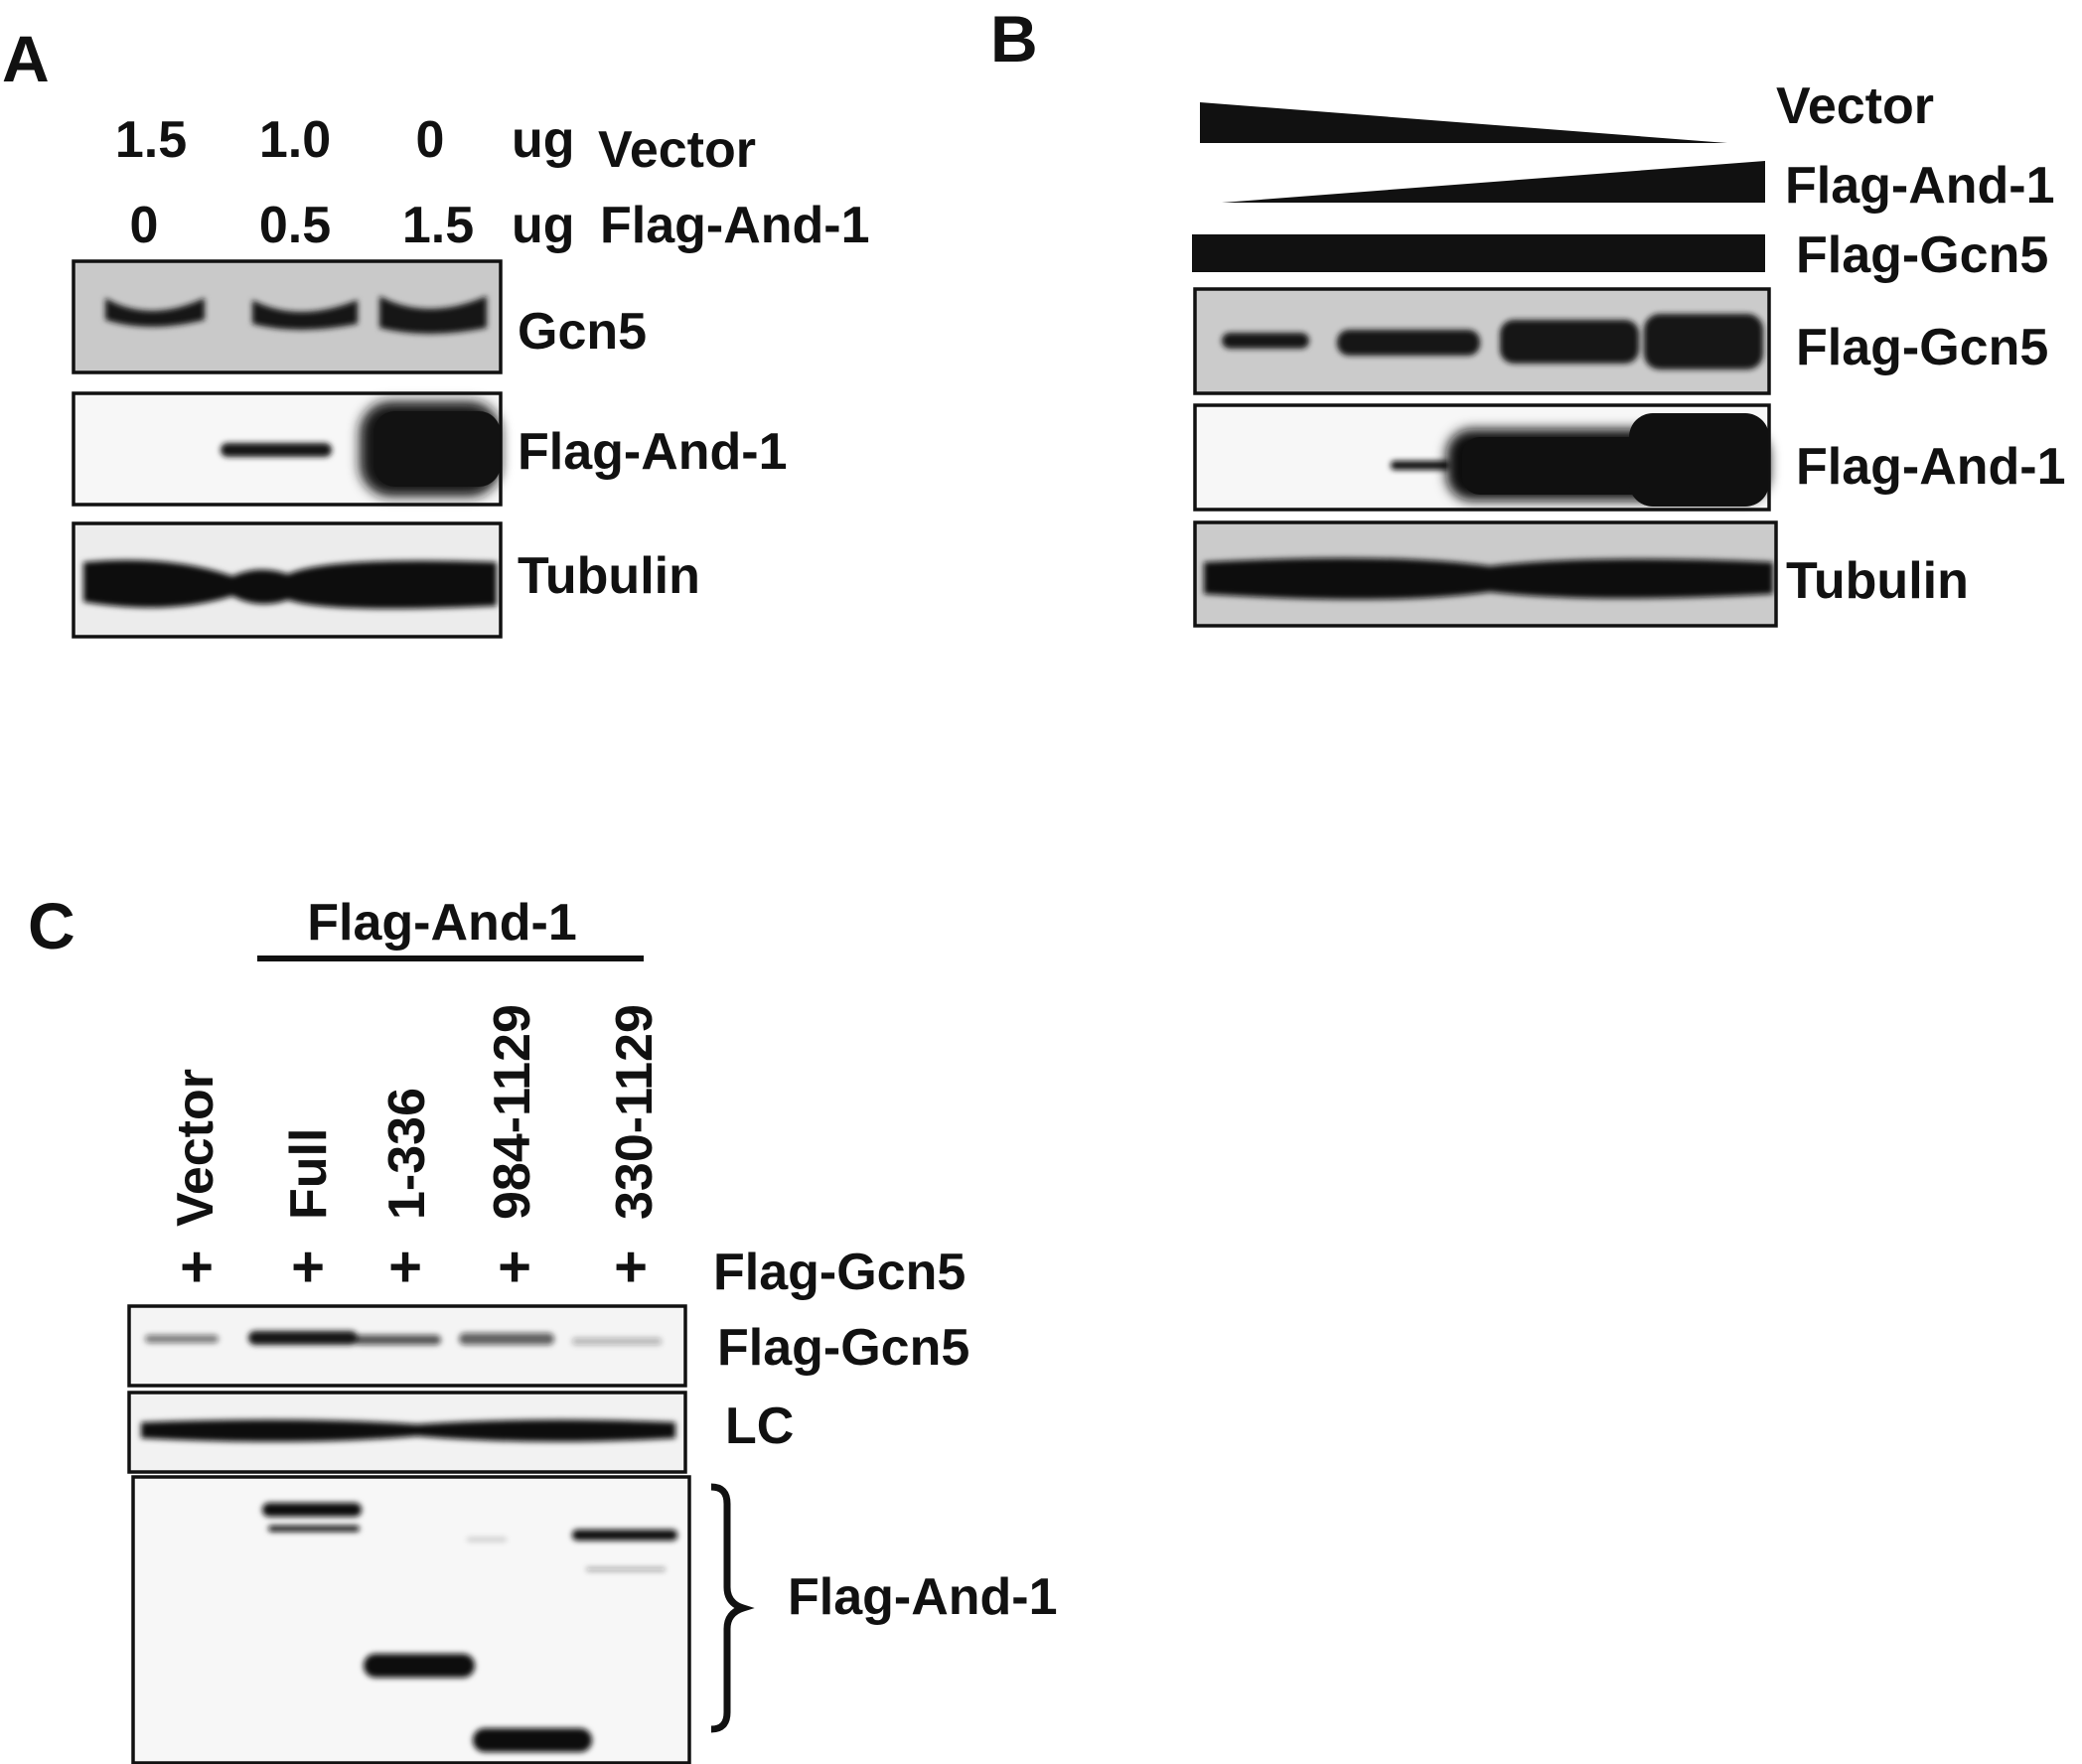 This screenshot has width=2082, height=1764. What do you see at coordinates (843, 1348) in the screenshot?
I see `blot-label-c-flag-gcn5: Flag-Gcn5` at bounding box center [843, 1348].